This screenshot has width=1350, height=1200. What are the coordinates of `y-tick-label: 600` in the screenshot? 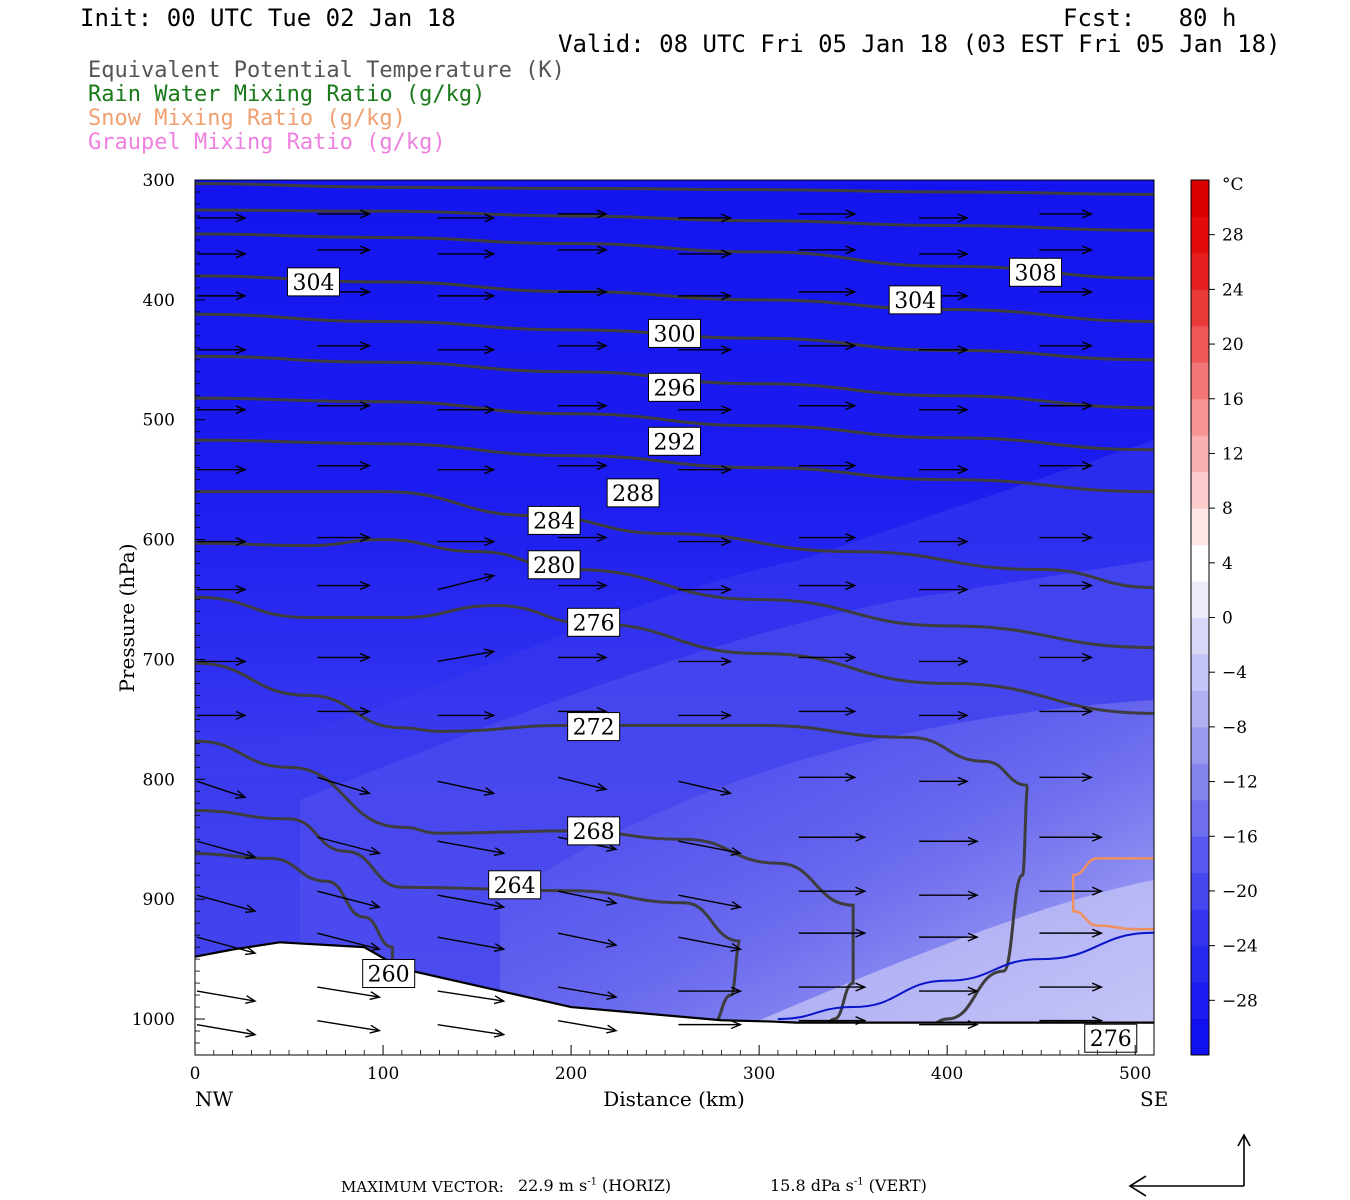 It's located at (159, 541).